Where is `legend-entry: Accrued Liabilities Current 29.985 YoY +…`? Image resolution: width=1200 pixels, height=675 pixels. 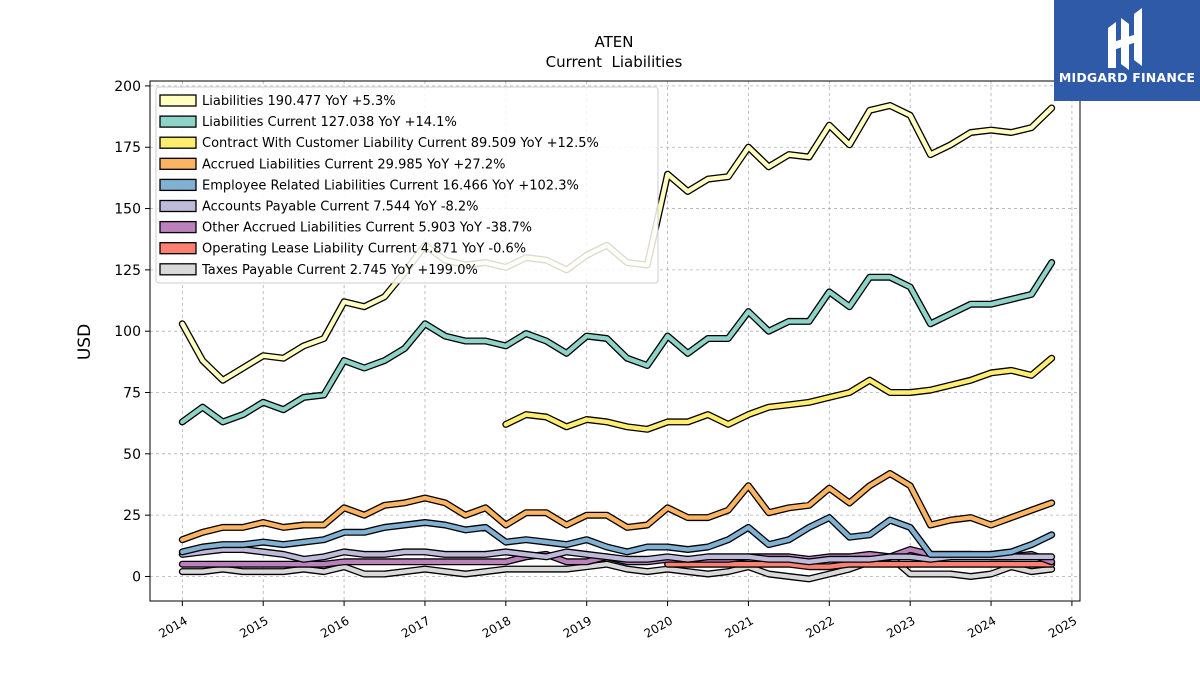 legend-entry: Accrued Liabilities Current 29.985 YoY +… is located at coordinates (353, 164).